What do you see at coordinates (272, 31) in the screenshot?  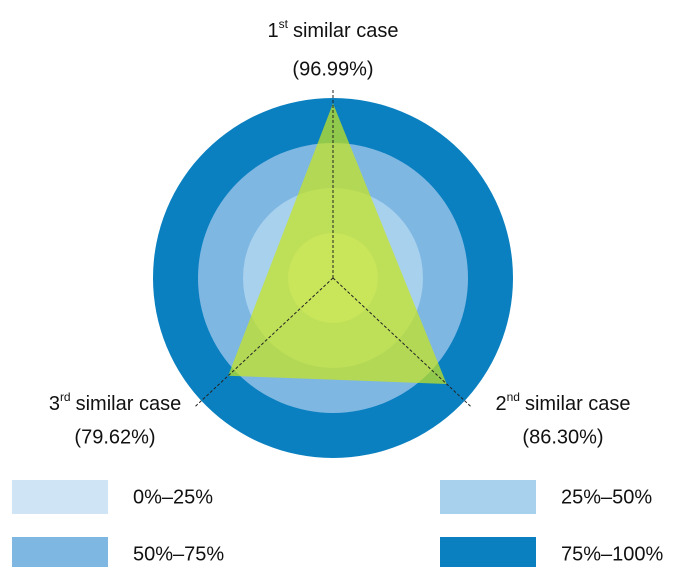 I see `axis-label-number: 1` at bounding box center [272, 31].